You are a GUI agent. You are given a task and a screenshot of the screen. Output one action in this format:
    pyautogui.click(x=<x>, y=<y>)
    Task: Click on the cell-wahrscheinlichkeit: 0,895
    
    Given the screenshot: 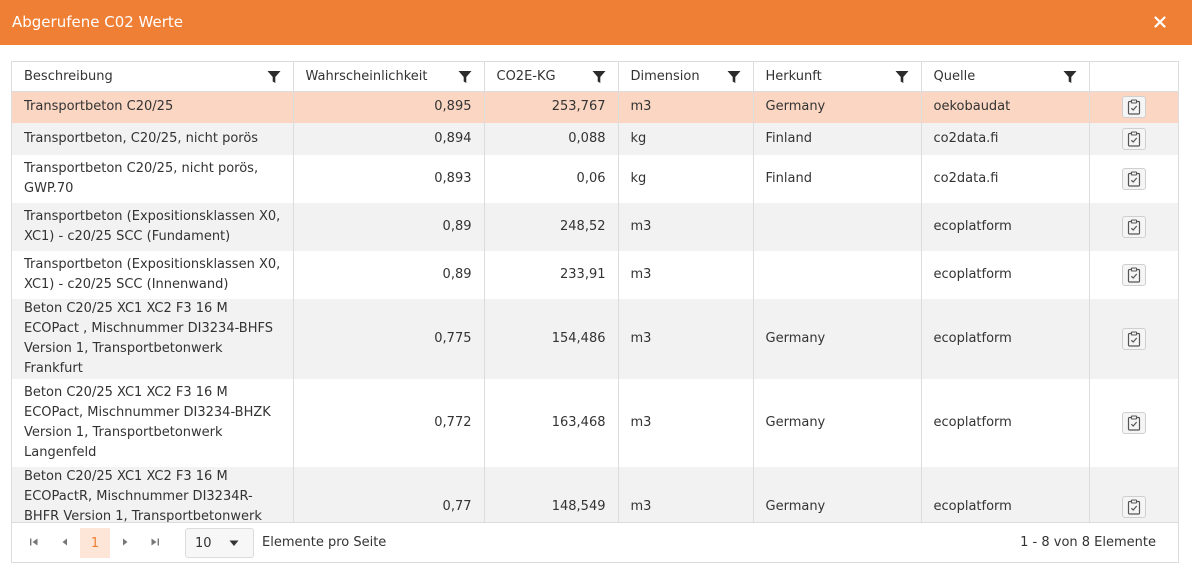 What is the action you would take?
    pyautogui.click(x=389, y=107)
    